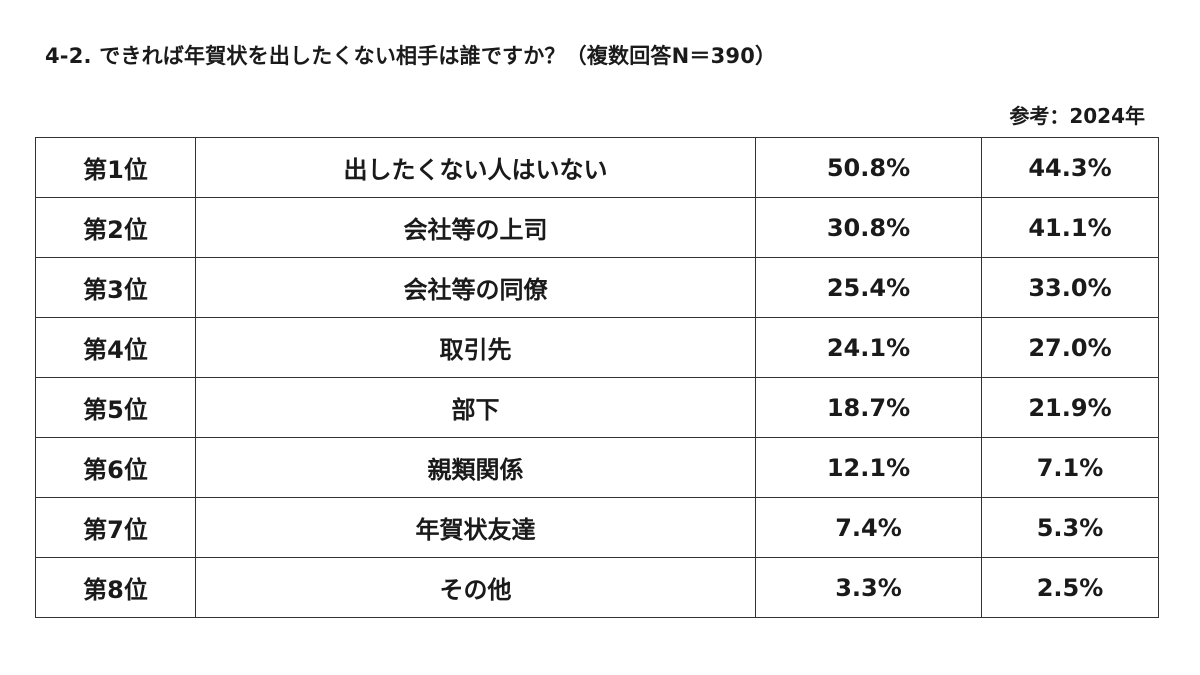 This screenshot has height=675, width=1200. I want to click on reference-year-label: 参考：2024年, so click(1077, 116).